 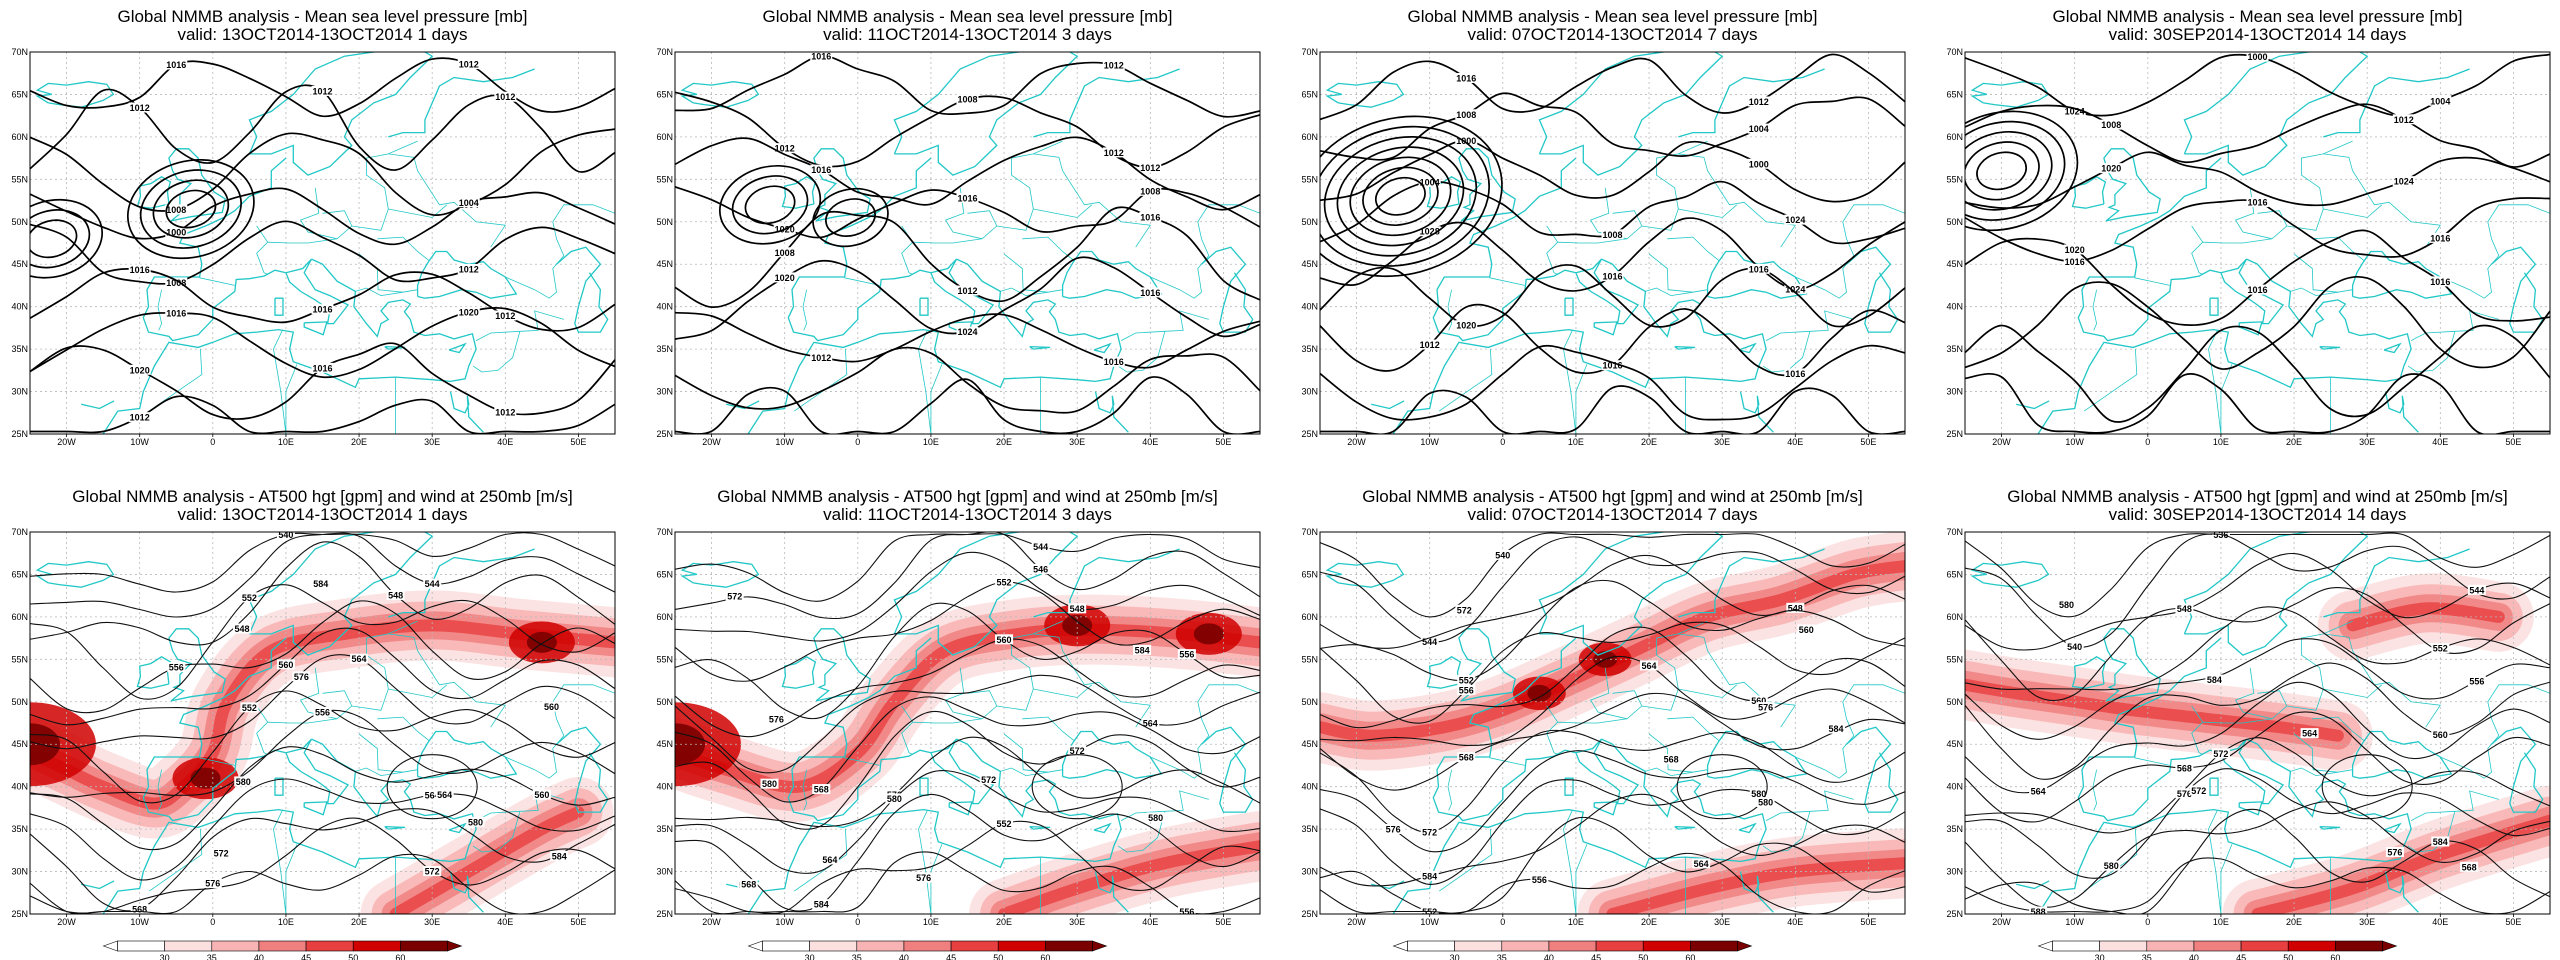 I want to click on lat-tick-label: 65N, so click(x=664, y=94).